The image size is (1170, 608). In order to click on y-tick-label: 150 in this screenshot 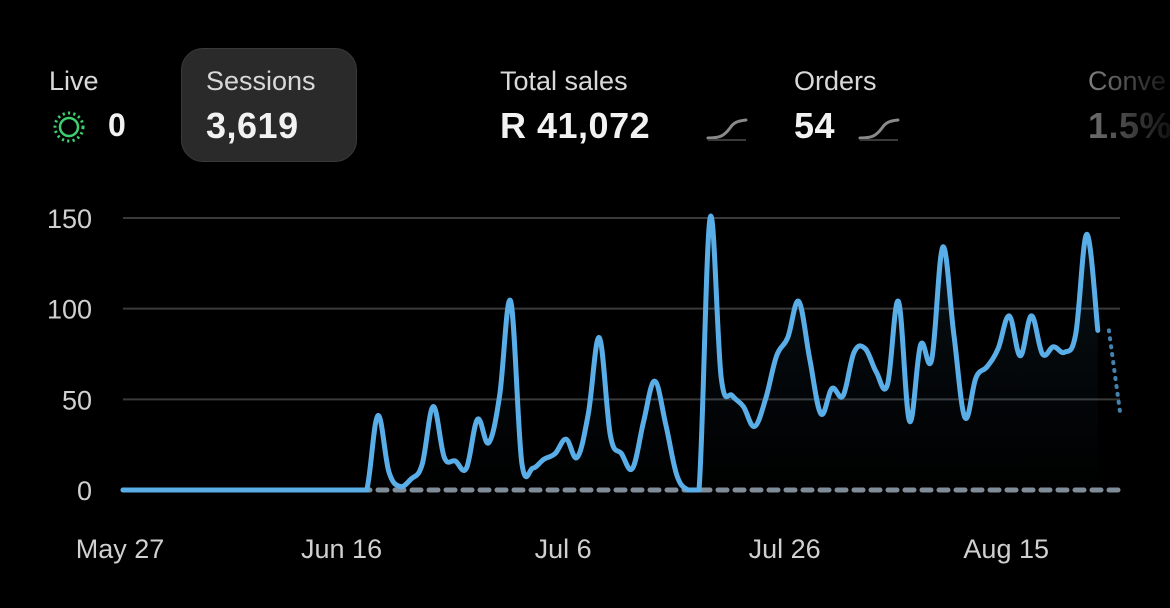, I will do `click(69, 219)`.